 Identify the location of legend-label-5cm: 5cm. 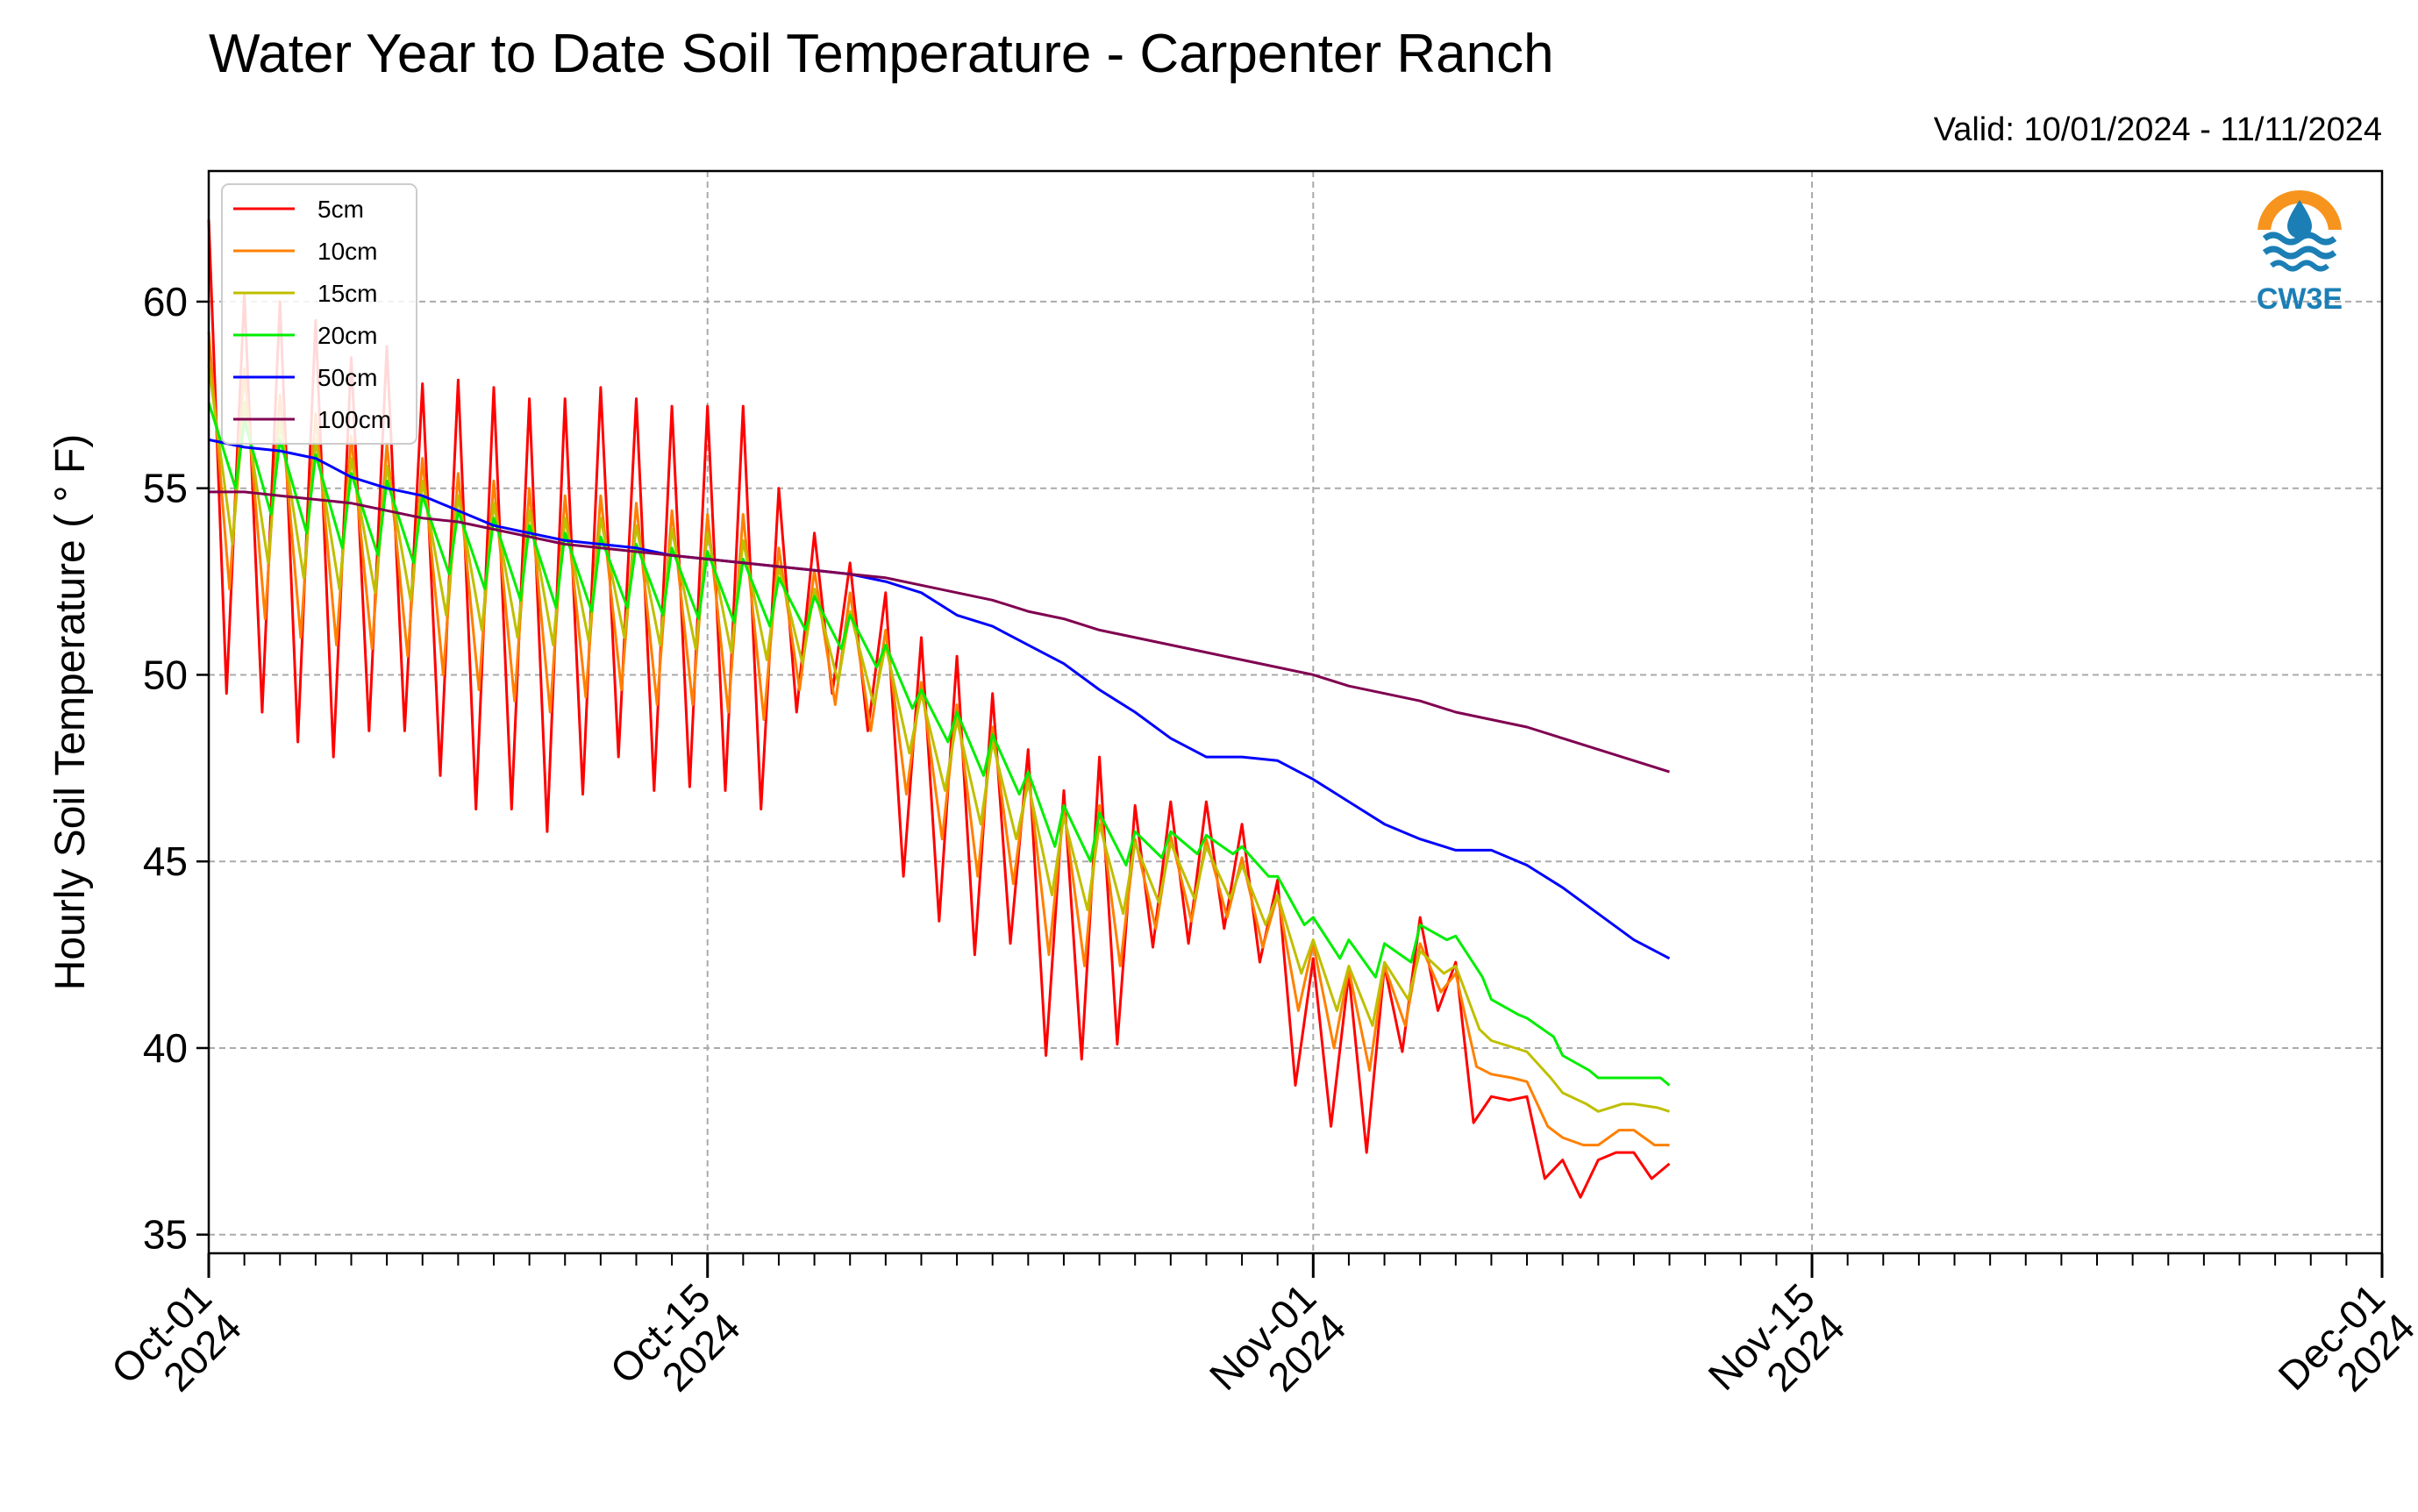
(340, 209).